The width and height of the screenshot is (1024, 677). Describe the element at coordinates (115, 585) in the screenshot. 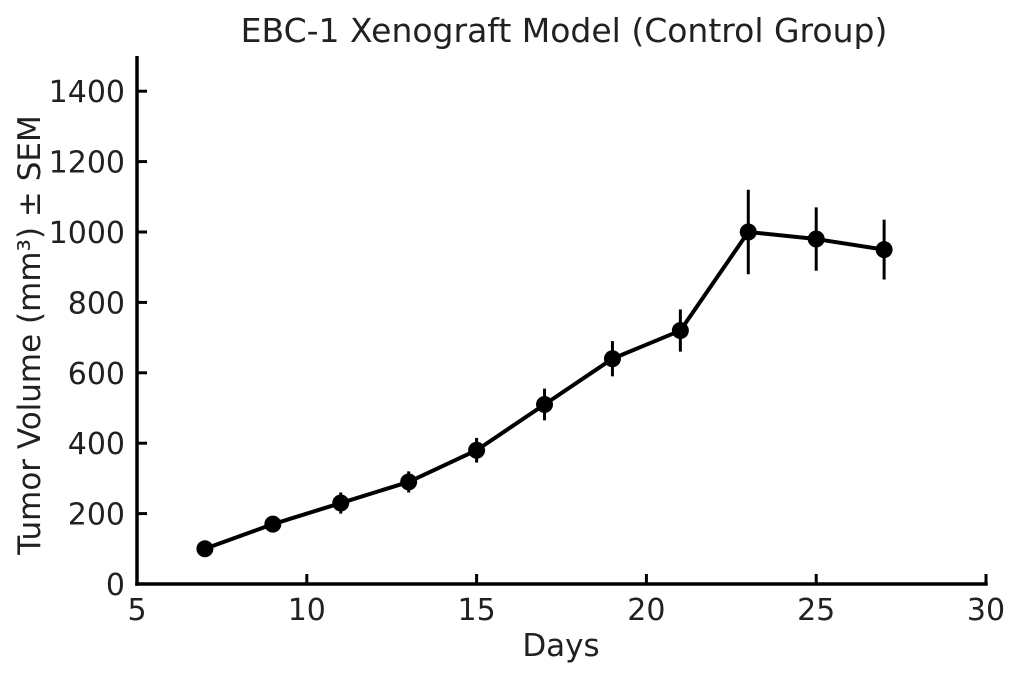

I see `y-tick-label: 0` at that location.